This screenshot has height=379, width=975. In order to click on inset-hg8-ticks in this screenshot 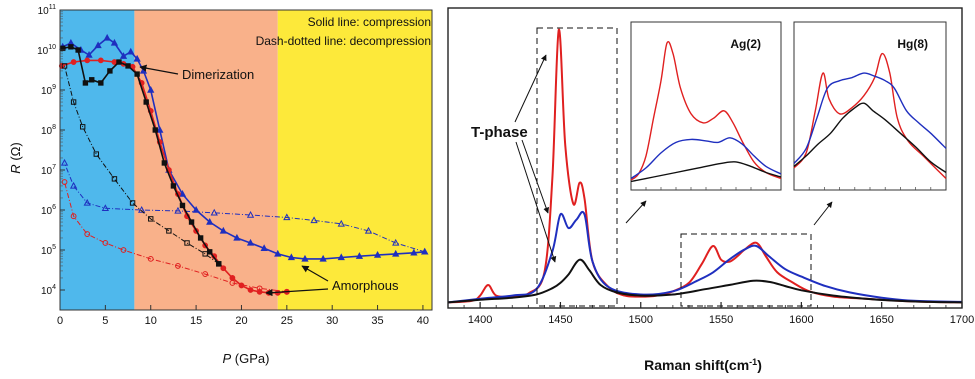, I will do `click(870, 188)`.